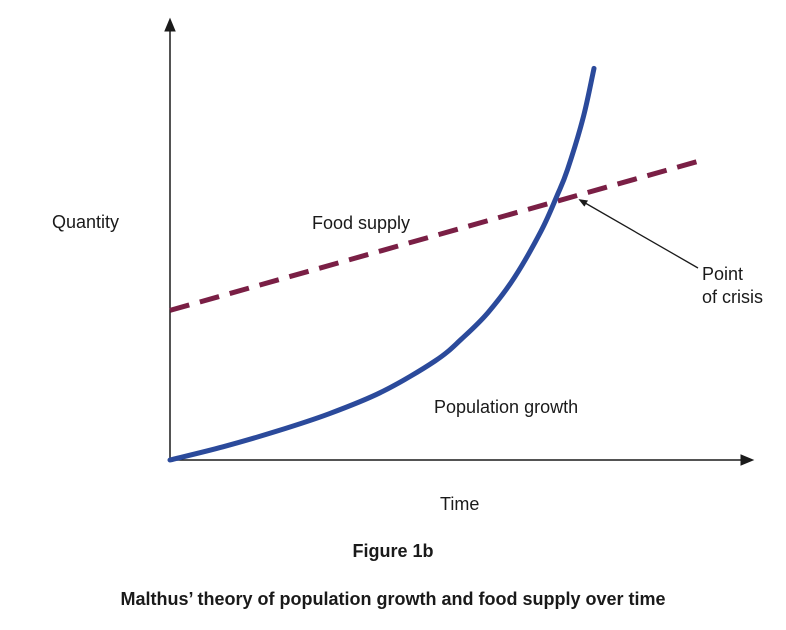 The image size is (786, 630). Describe the element at coordinates (393, 551) in the screenshot. I see `figure-label: Figure 1b` at that location.